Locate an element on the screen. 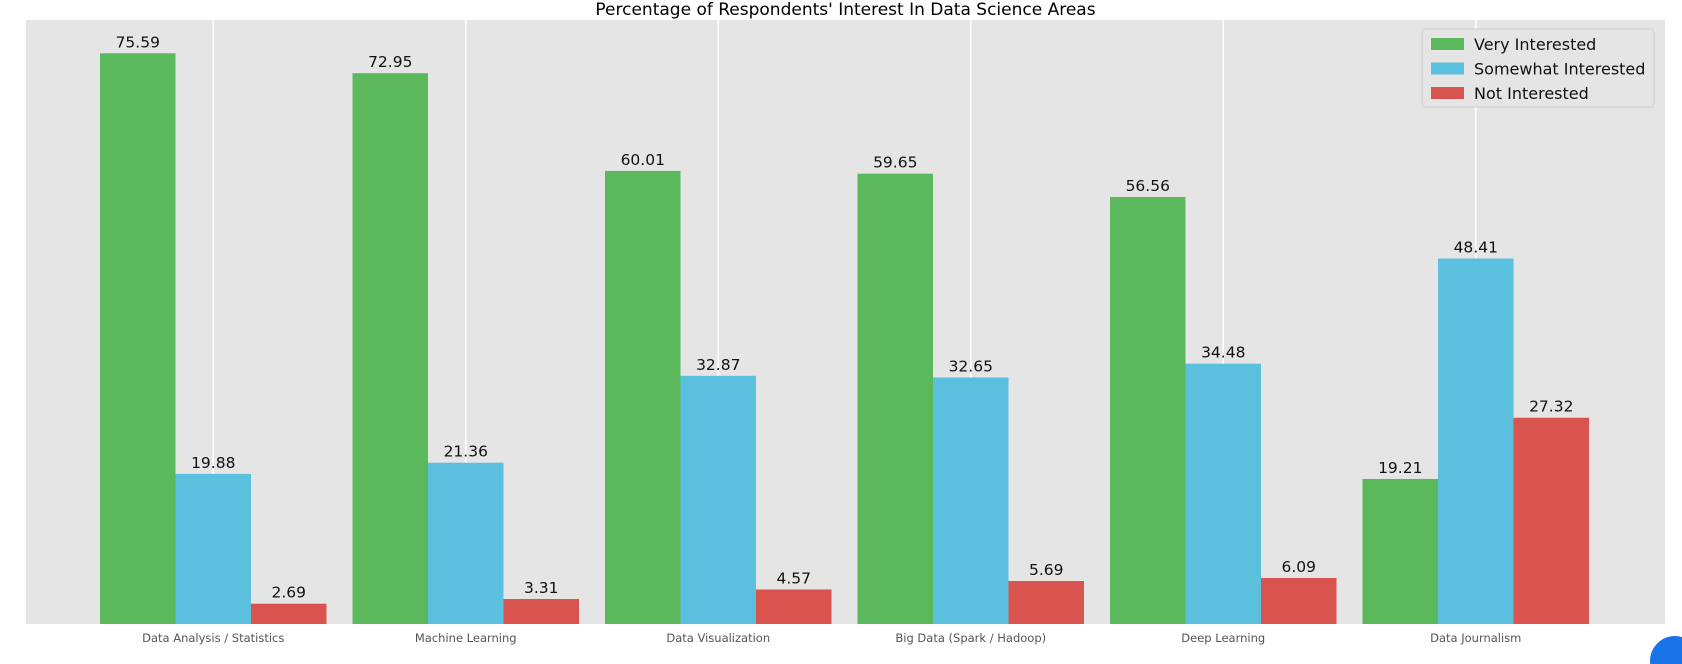  data-label: 32.65 is located at coordinates (971, 366).